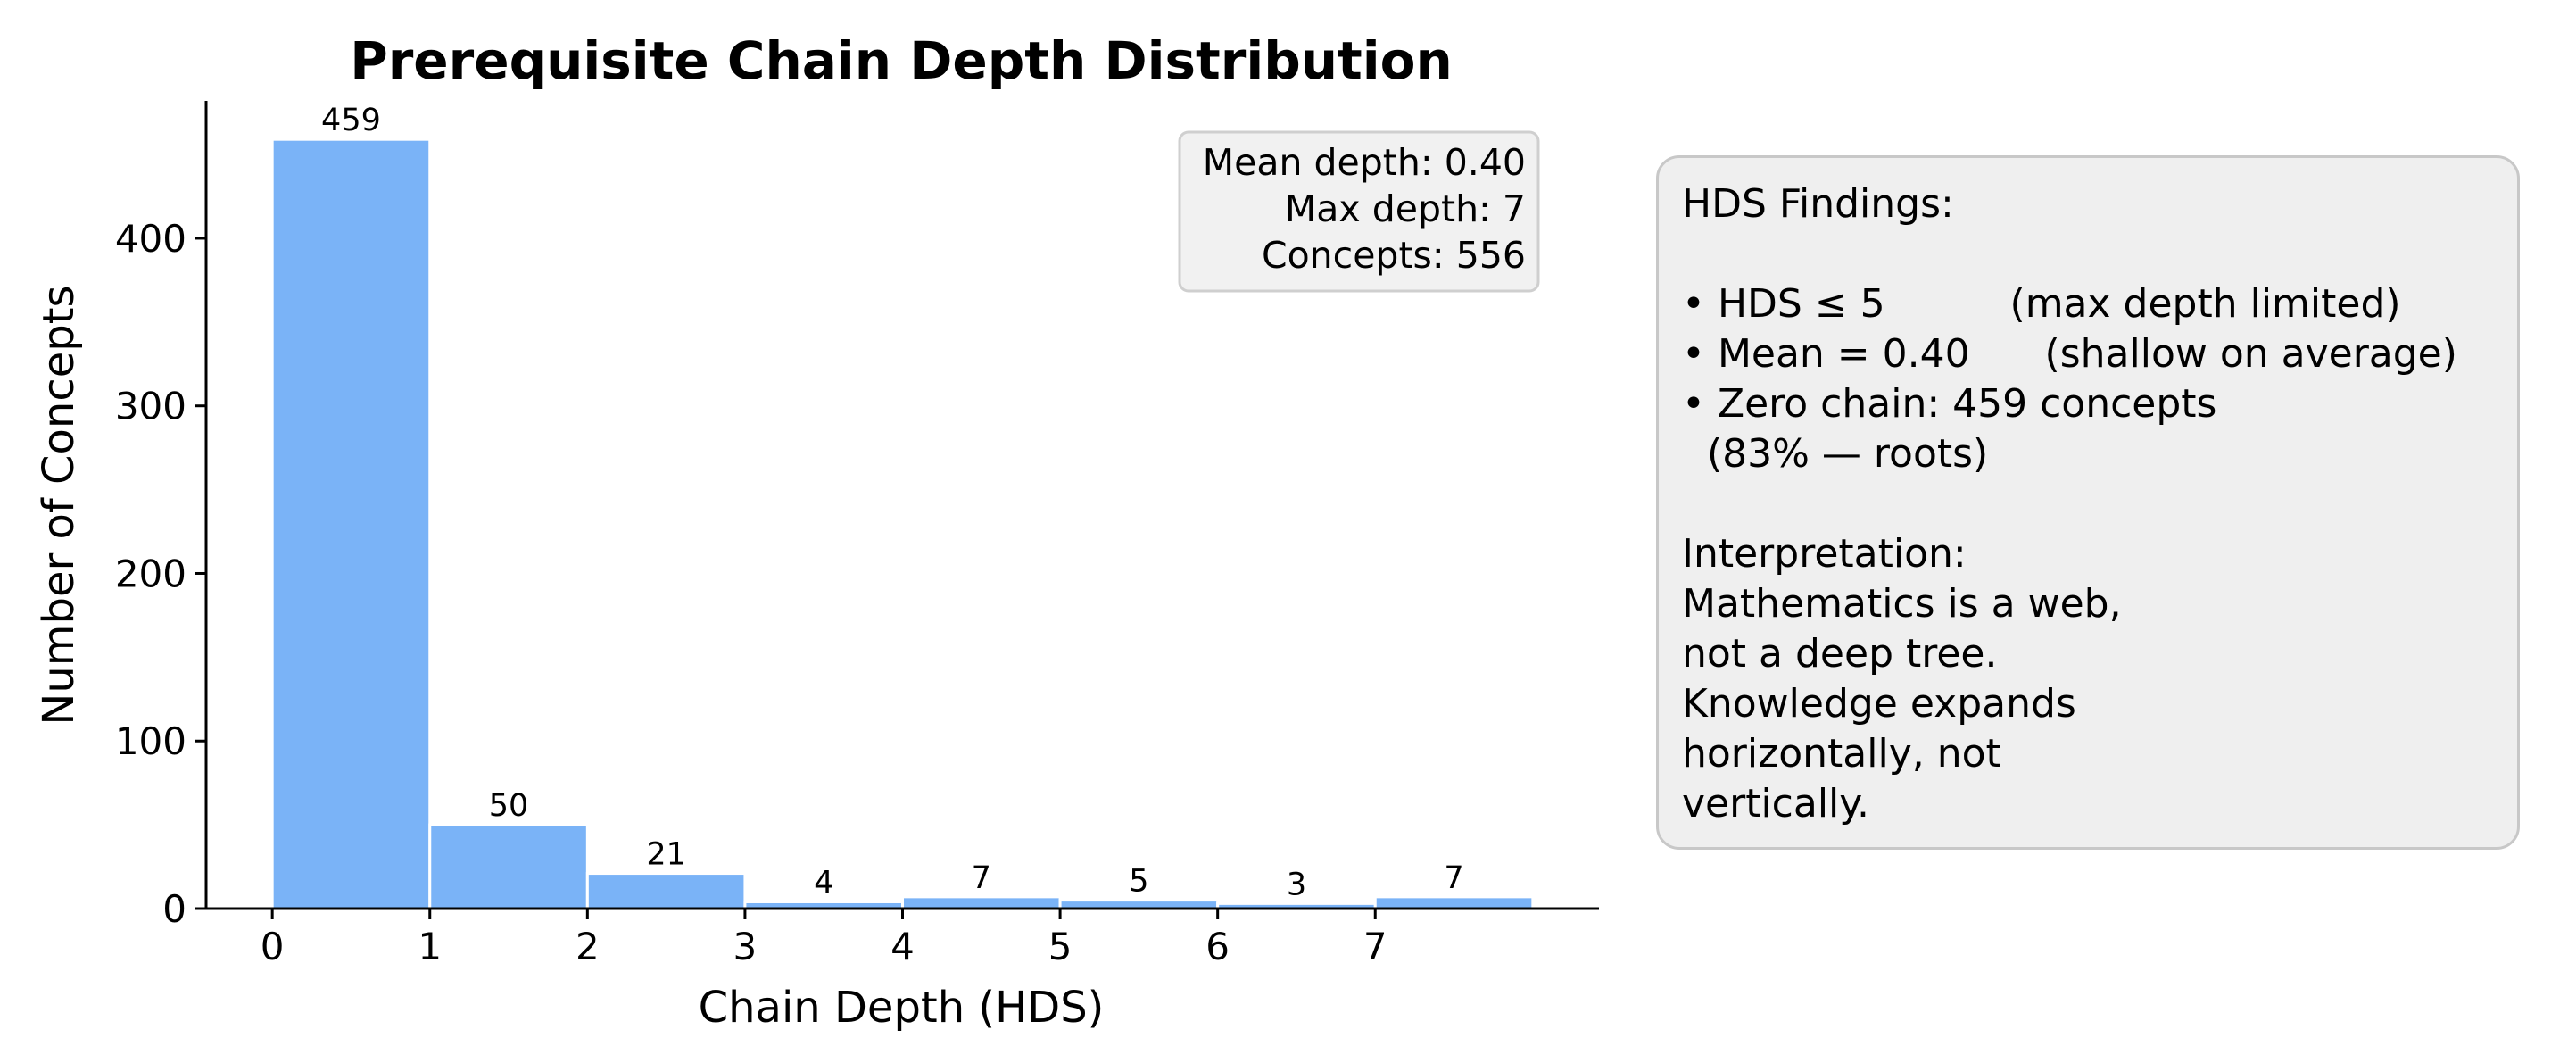  I want to click on findings-bullet-zero-chain: • Zero chain: 459 concepts, so click(1950, 404).